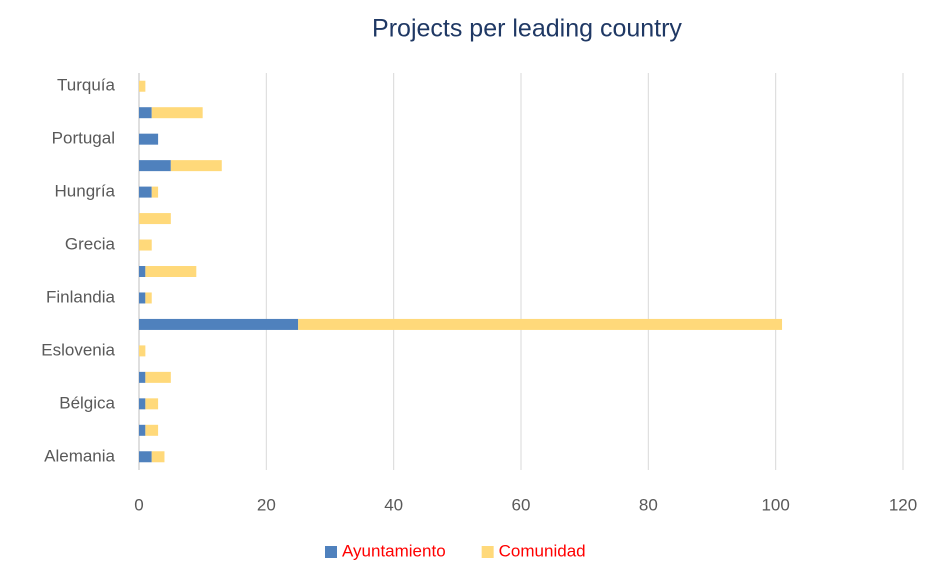 The image size is (948, 569). What do you see at coordinates (78, 349) in the screenshot?
I see `y-tick-label: Eslovenia` at bounding box center [78, 349].